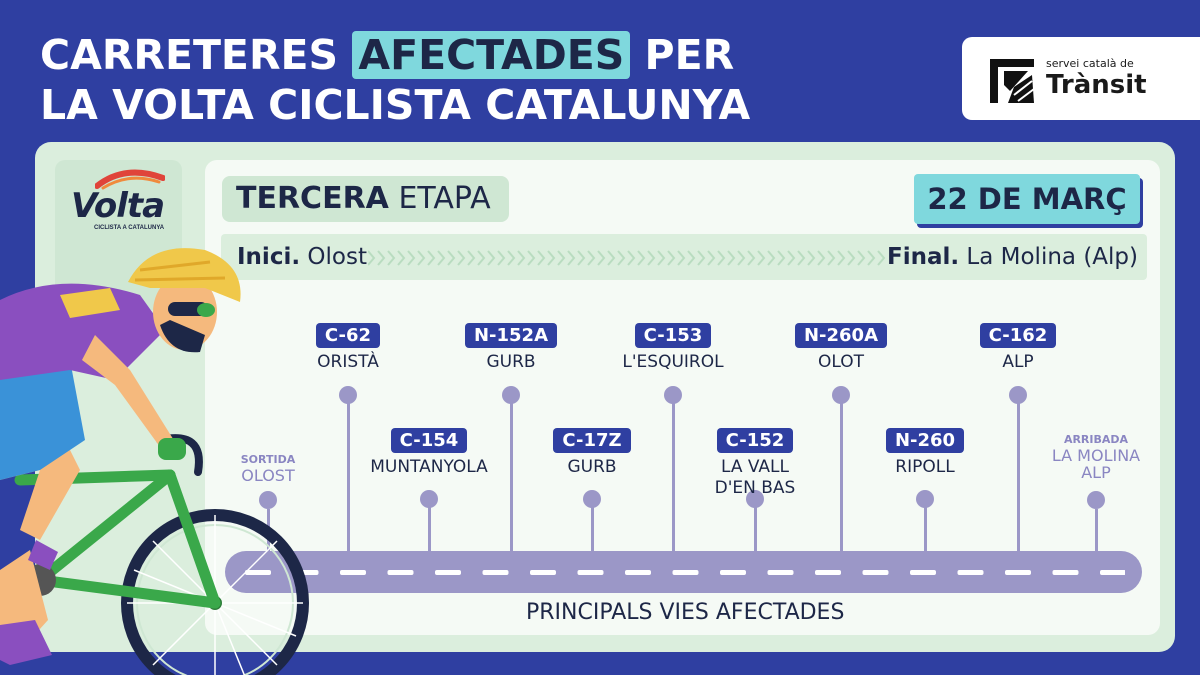 Image resolution: width=1200 pixels, height=675 pixels. I want to click on start-label: Inici., so click(269, 257).